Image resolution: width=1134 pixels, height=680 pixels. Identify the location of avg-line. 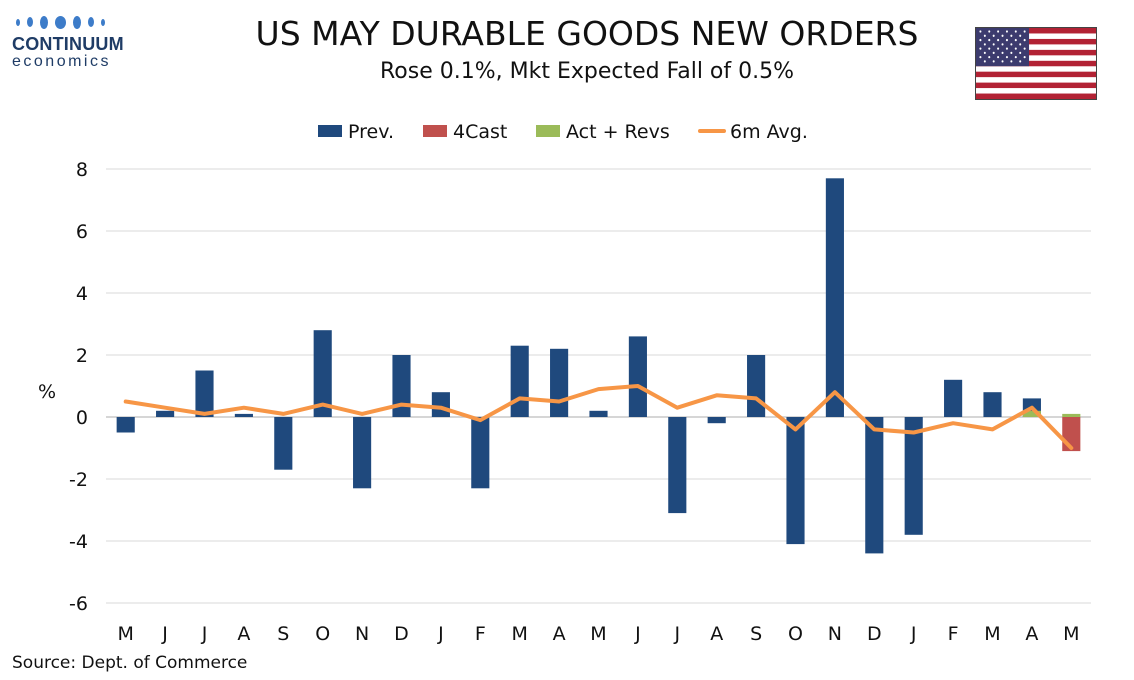
(598, 417).